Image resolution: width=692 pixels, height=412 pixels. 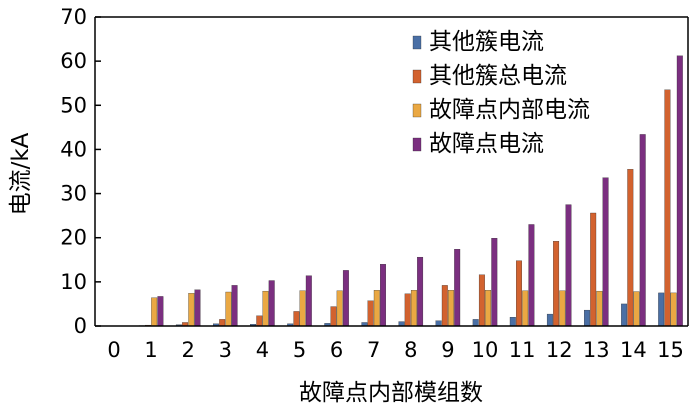 I want to click on legend-label: 其他簇电流, so click(x=486, y=42).